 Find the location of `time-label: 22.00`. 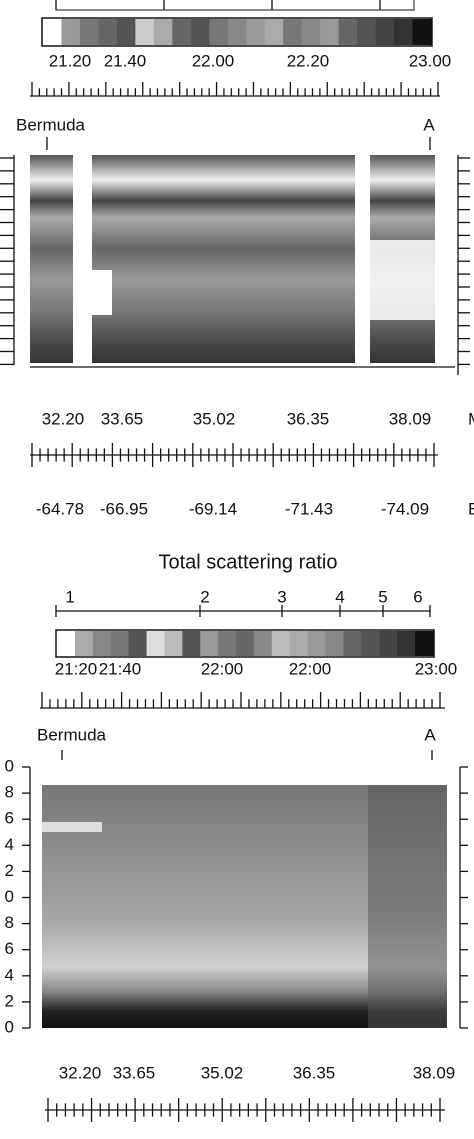

time-label: 22.00 is located at coordinates (213, 60).